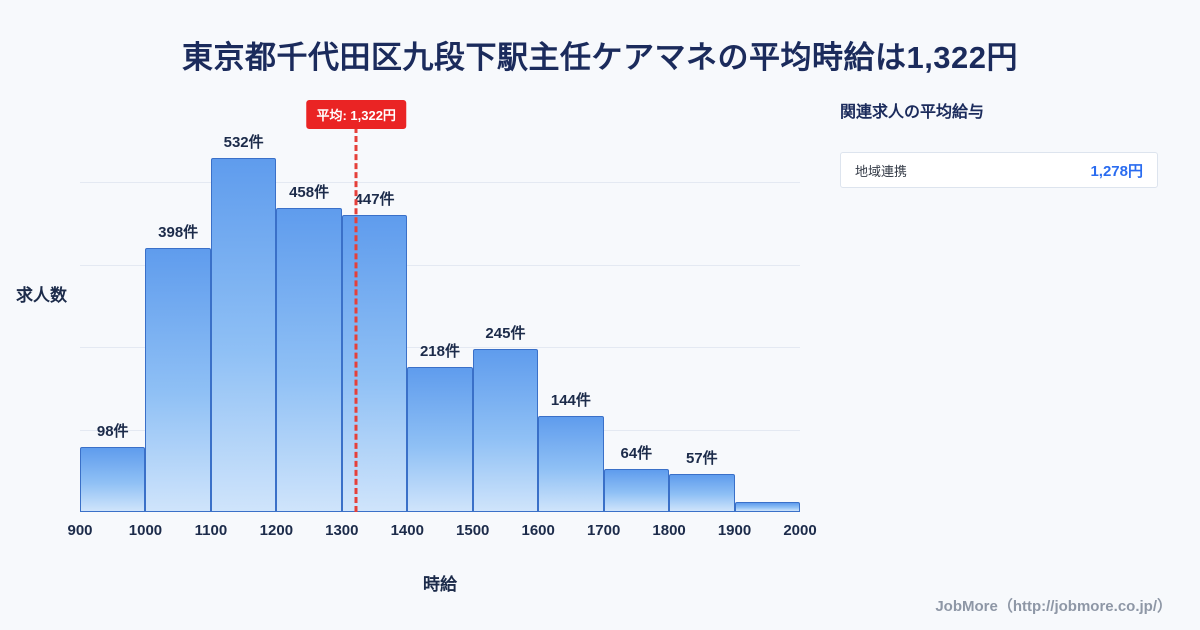  Describe the element at coordinates (1000, 143) in the screenshot. I see `related-salary-panel: 関連求人の平均給与 地域連携 1,278円` at that location.